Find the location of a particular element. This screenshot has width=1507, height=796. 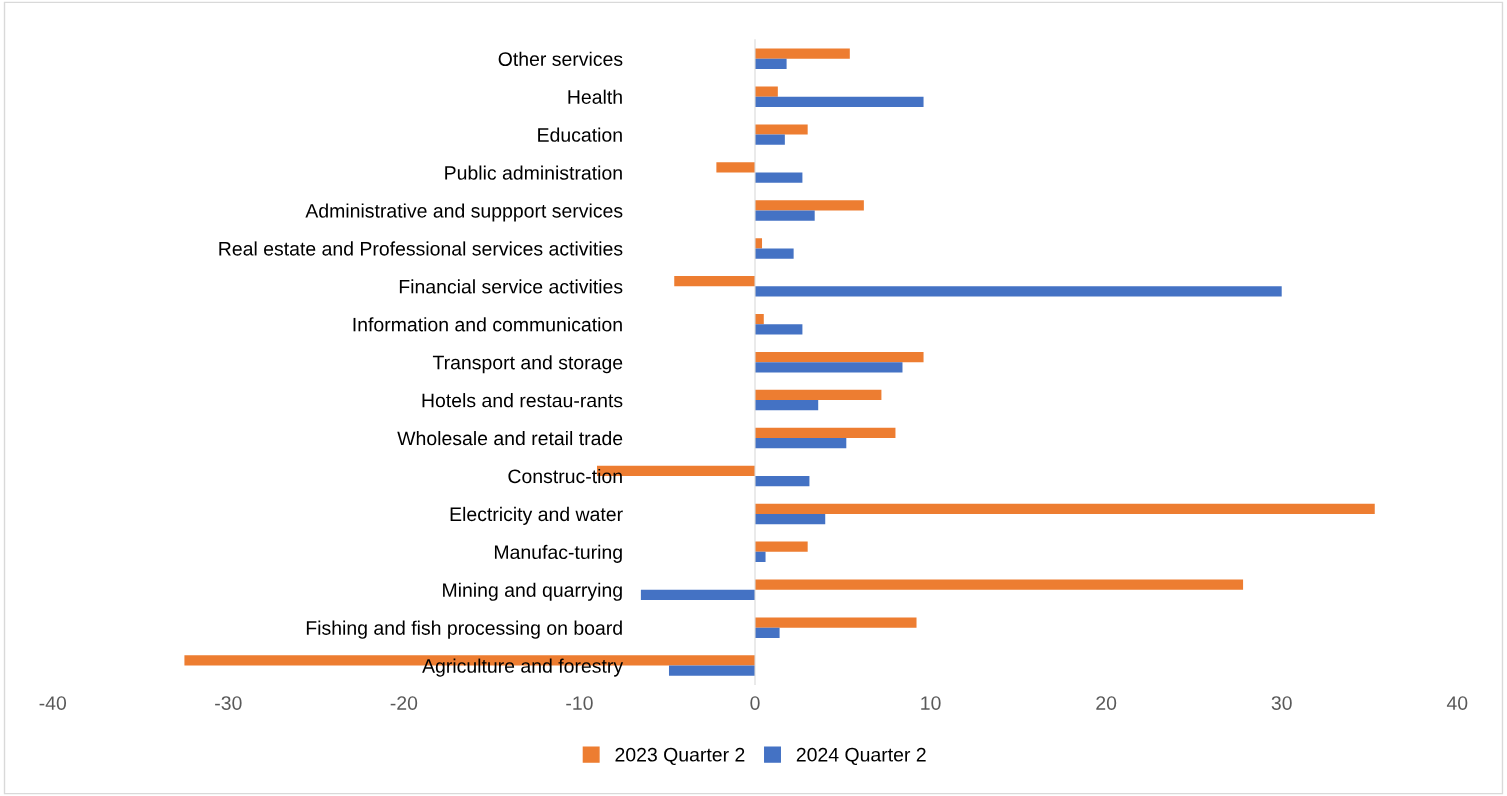

y-tick-label: Hotels and restau-rants is located at coordinates (522, 400).